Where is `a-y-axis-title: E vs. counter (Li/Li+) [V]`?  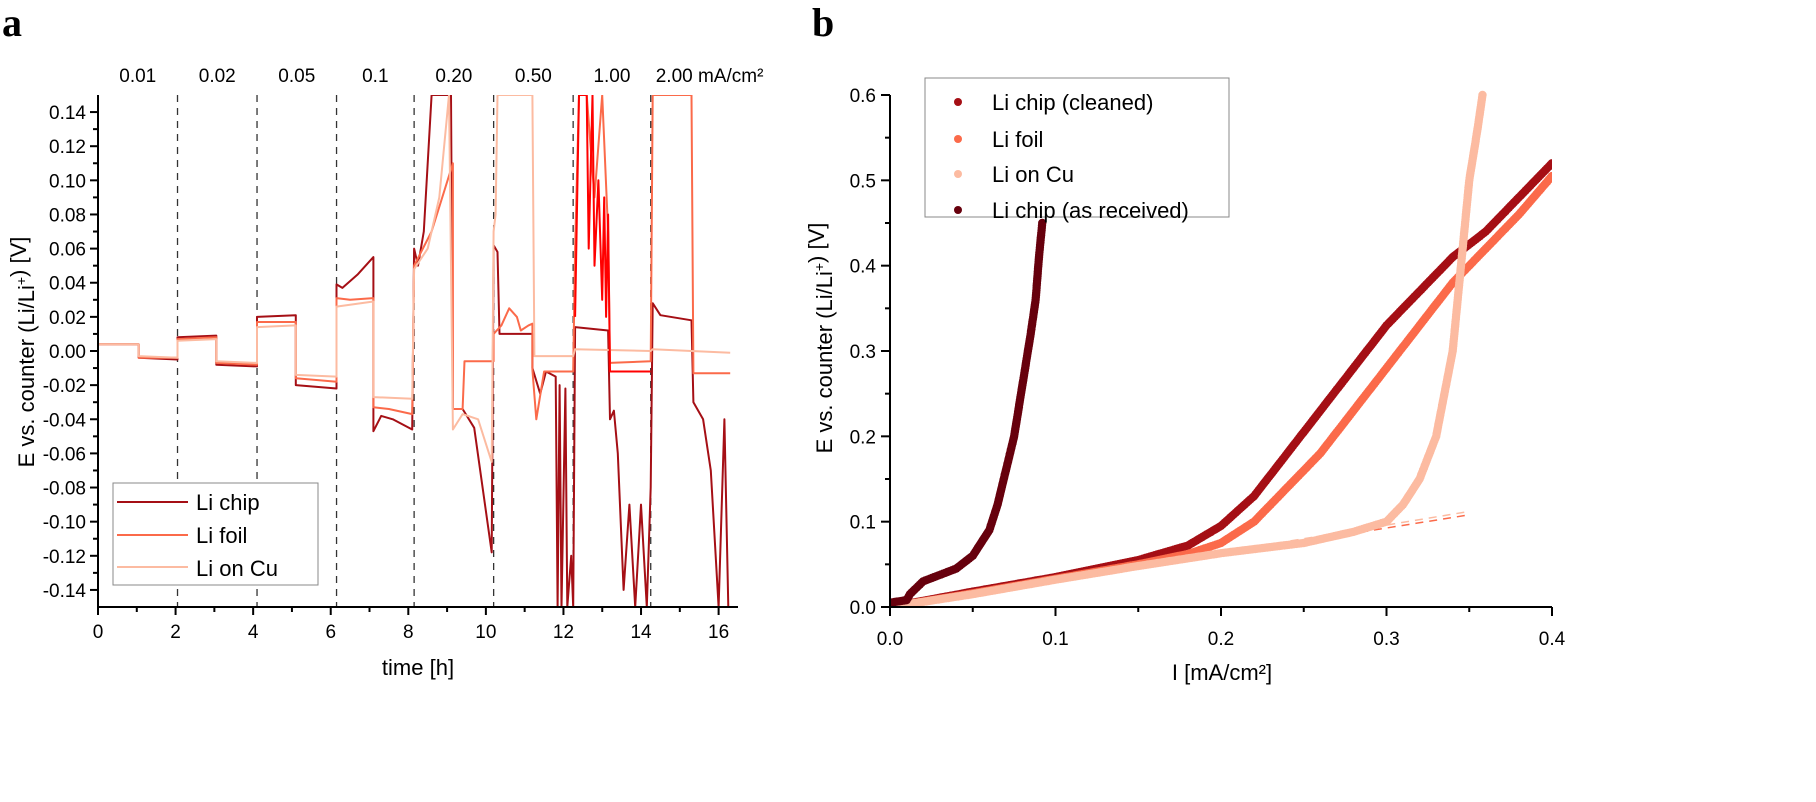
a-y-axis-title: E vs. counter (Li/Li+) [V] is located at coordinates (22, 352).